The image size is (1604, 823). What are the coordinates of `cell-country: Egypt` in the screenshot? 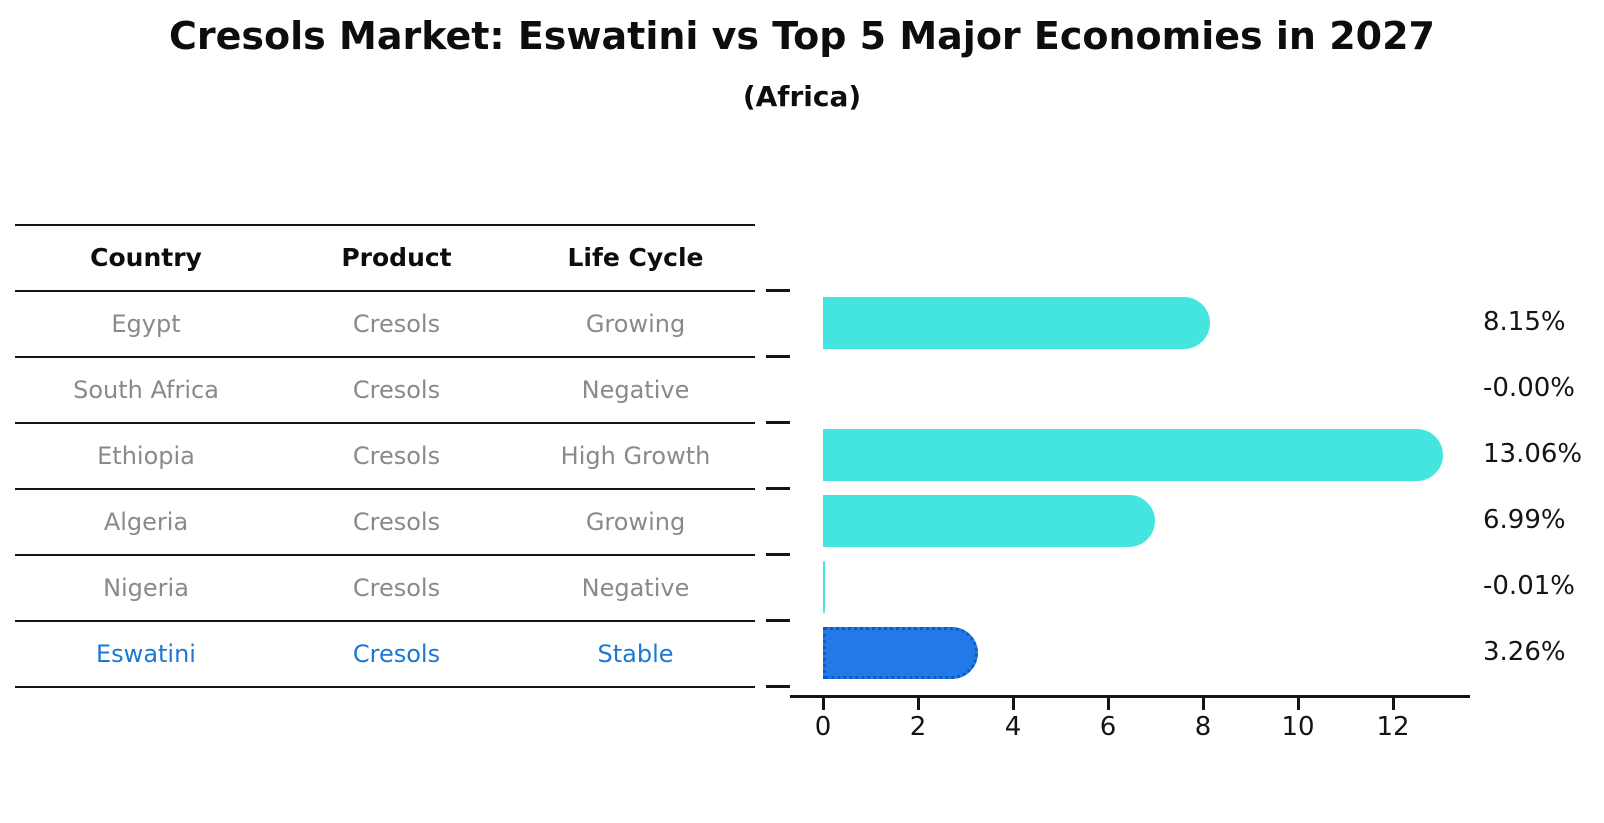 It's located at (146, 323).